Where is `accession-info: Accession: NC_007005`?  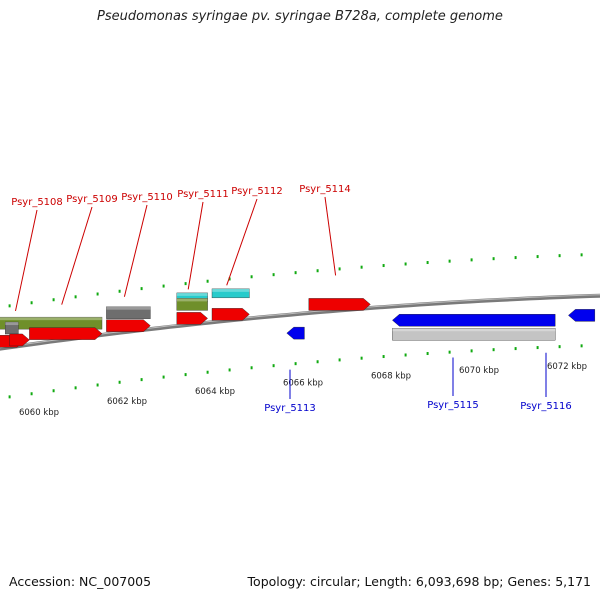 accession-info: Accession: NC_007005 is located at coordinates (80, 581).